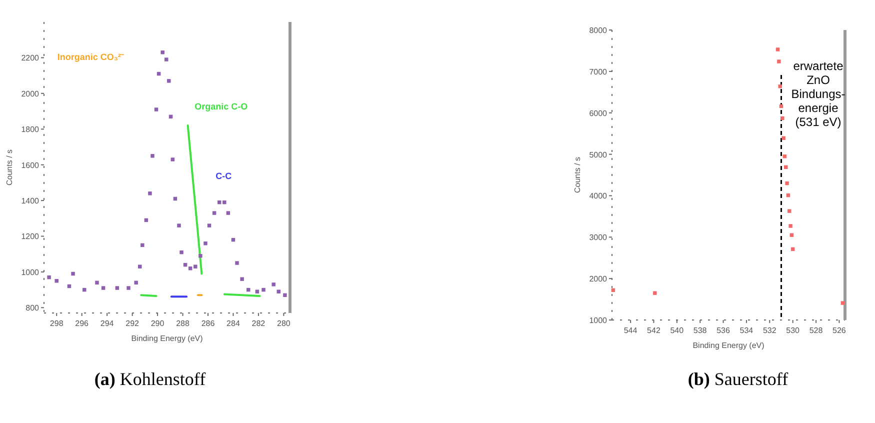 This screenshot has width=875, height=423. What do you see at coordinates (183, 323) in the screenshot?
I see `x-tick-label: 288` at bounding box center [183, 323].